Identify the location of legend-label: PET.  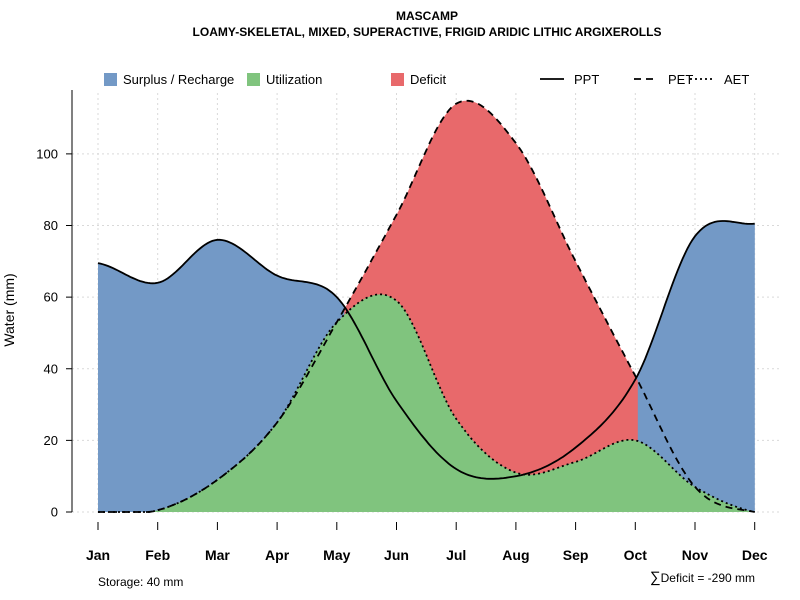
(680, 79).